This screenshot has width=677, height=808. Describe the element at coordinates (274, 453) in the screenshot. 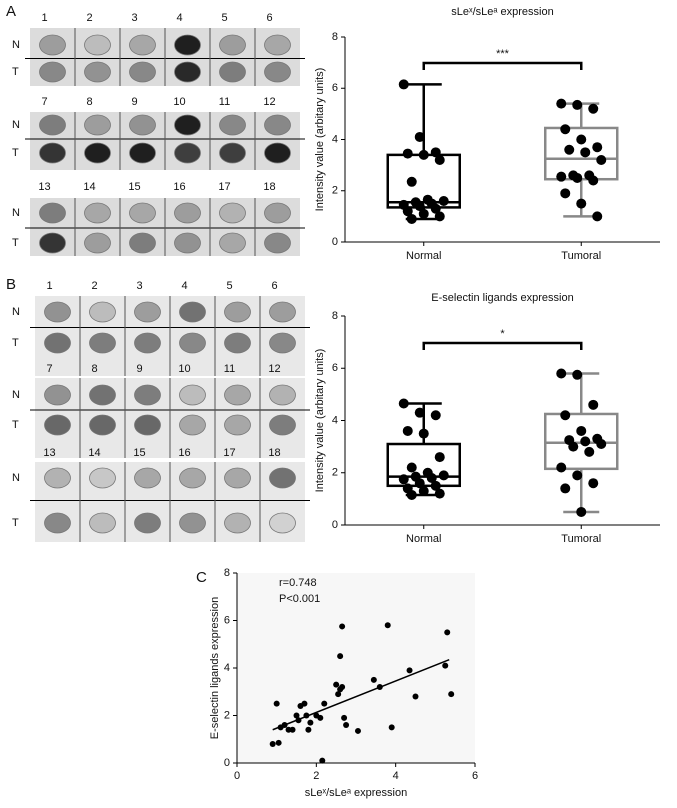

I see `sample-number: 18` at that location.